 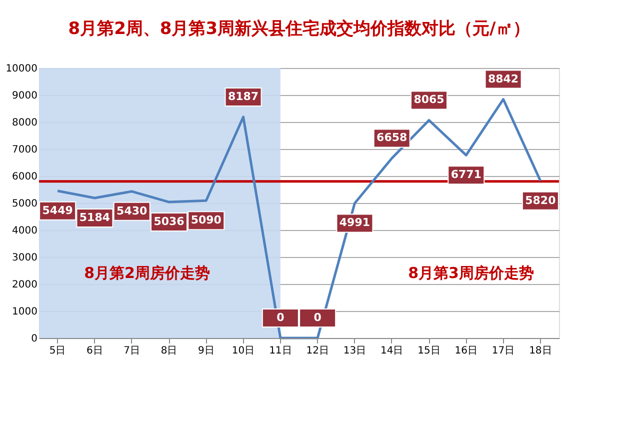 I want to click on x-tick-label: 17日, so click(x=503, y=351).